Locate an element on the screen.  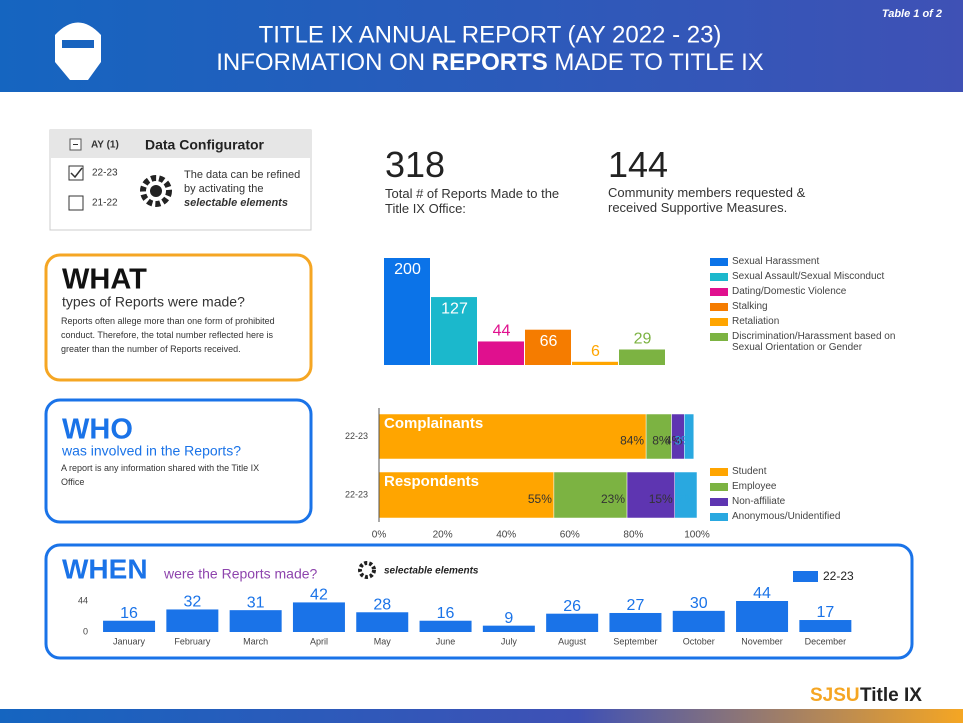
x-tick-label: 0% is located at coordinates (379, 535).